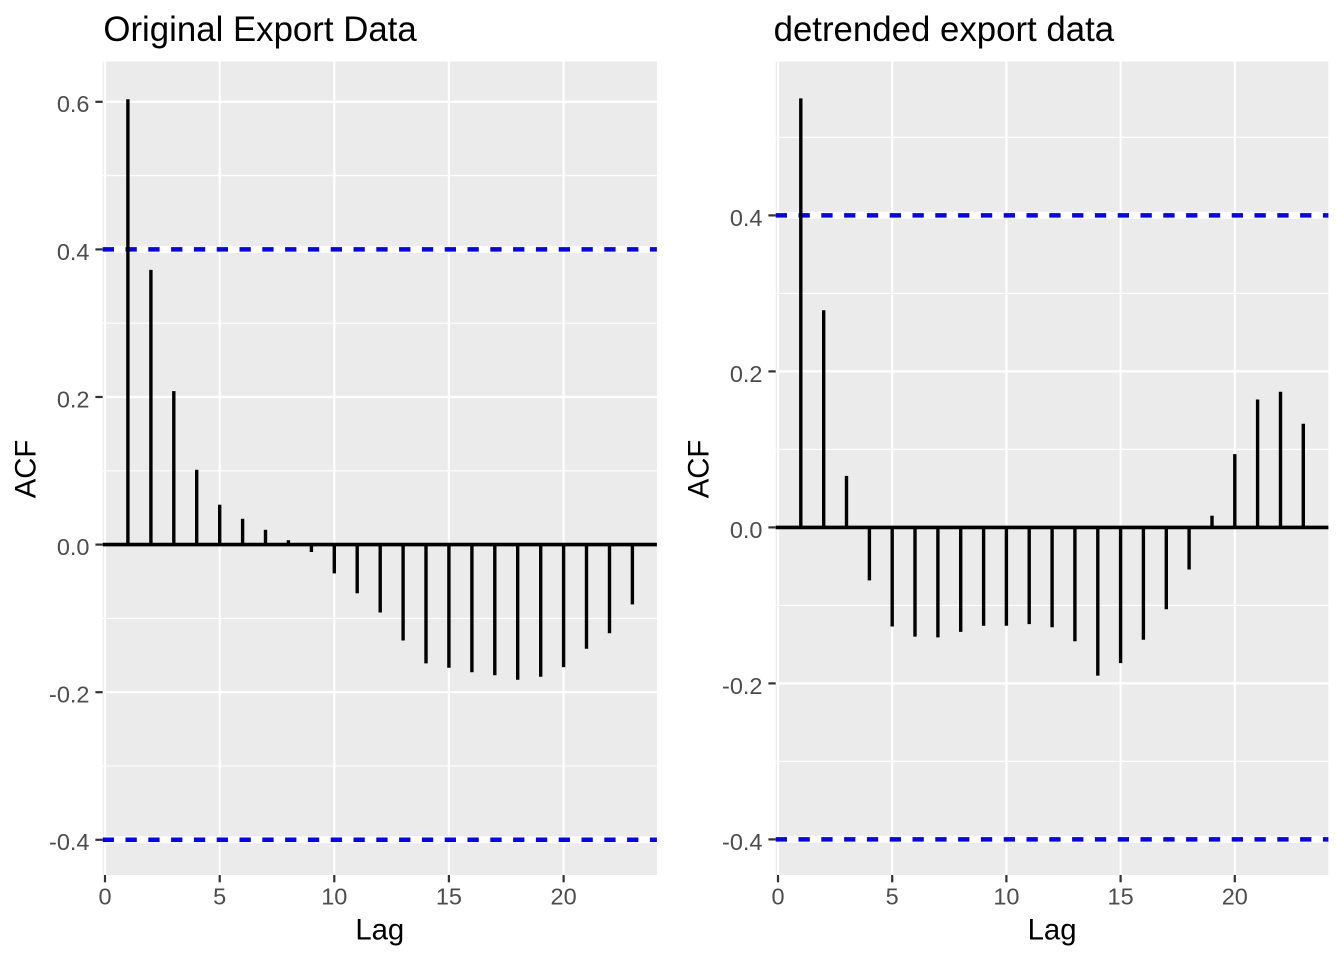 This screenshot has width=1344, height=965. I want to click on svg-text: 0.6, so click(73, 104).